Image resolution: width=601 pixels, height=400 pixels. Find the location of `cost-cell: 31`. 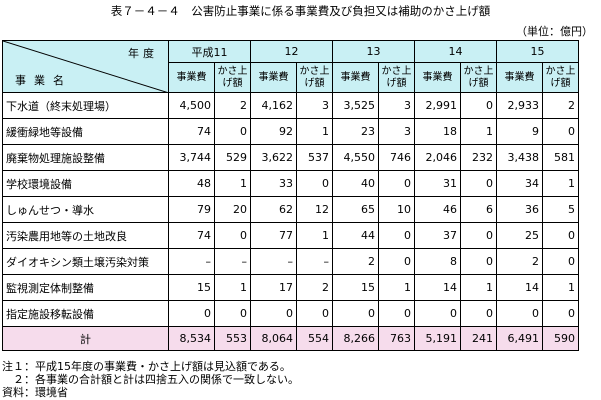

cost-cell: 31 is located at coordinates (437, 183).